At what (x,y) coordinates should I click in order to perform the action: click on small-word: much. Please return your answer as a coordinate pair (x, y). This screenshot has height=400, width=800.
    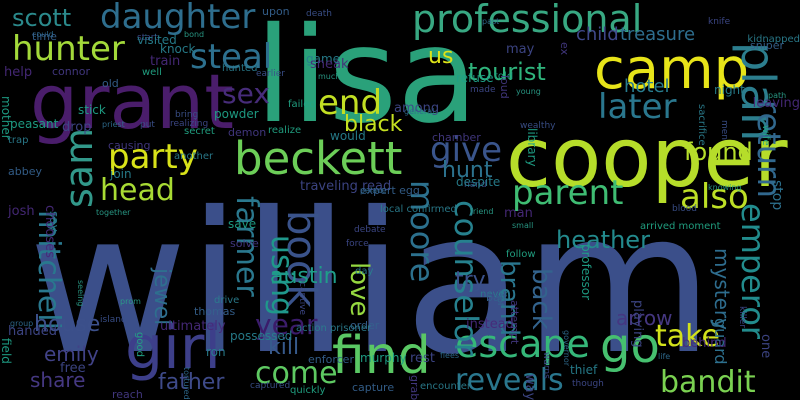
    Looking at the image, I should click on (329, 76).